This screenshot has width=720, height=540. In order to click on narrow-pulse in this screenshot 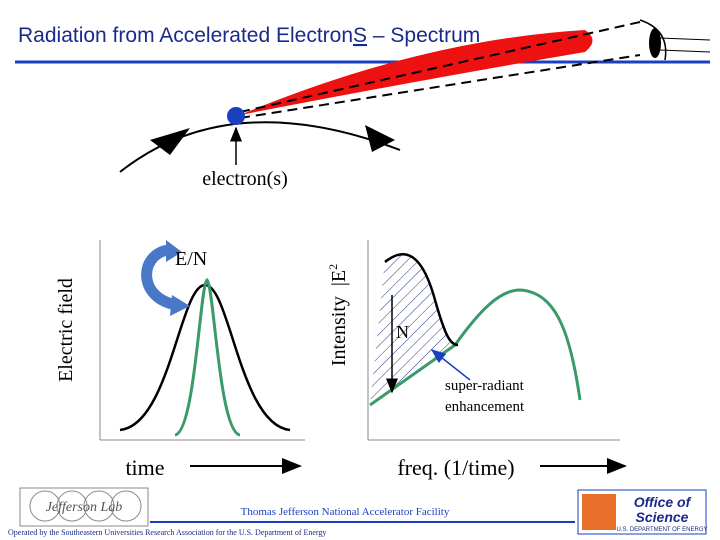, I will do `click(207, 357)`.